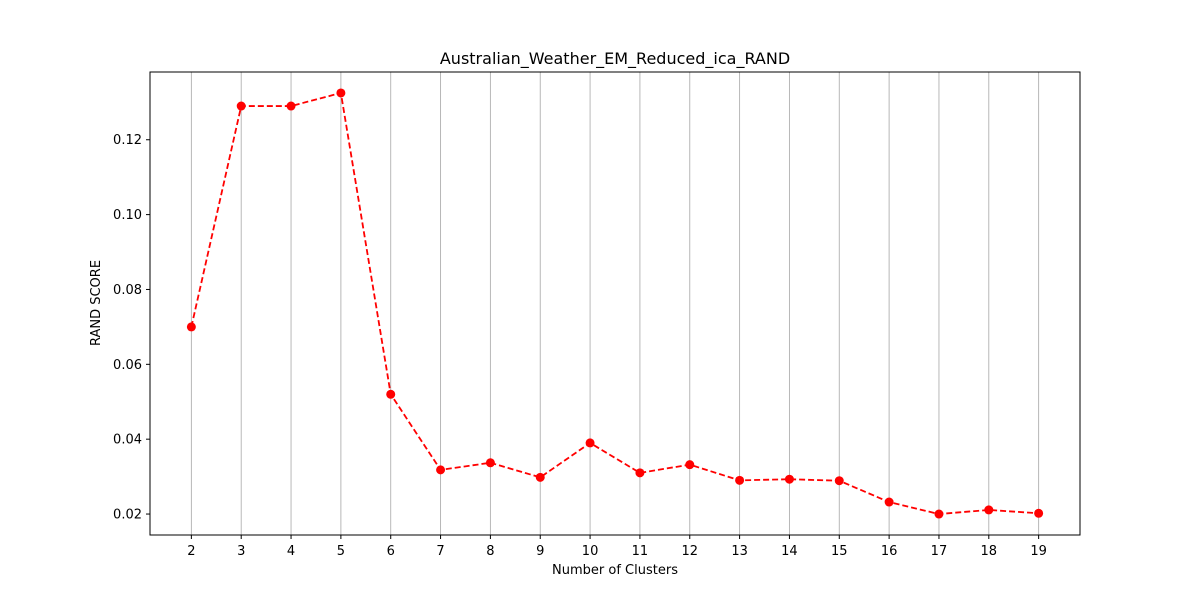 This screenshot has width=1200, height=600. Describe the element at coordinates (191, 551) in the screenshot. I see `x-tick-label: 2` at that location.